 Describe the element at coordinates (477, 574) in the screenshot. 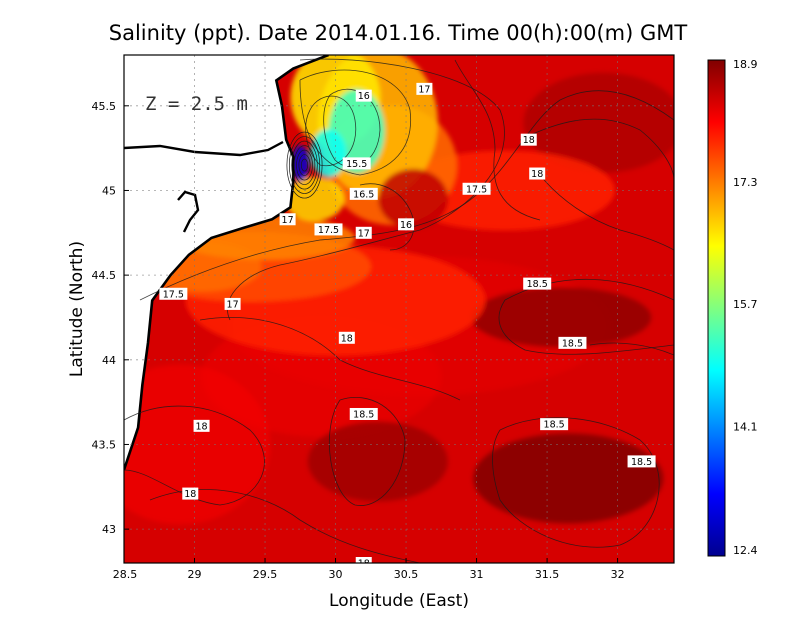

I see `x-tick-label: 31` at that location.